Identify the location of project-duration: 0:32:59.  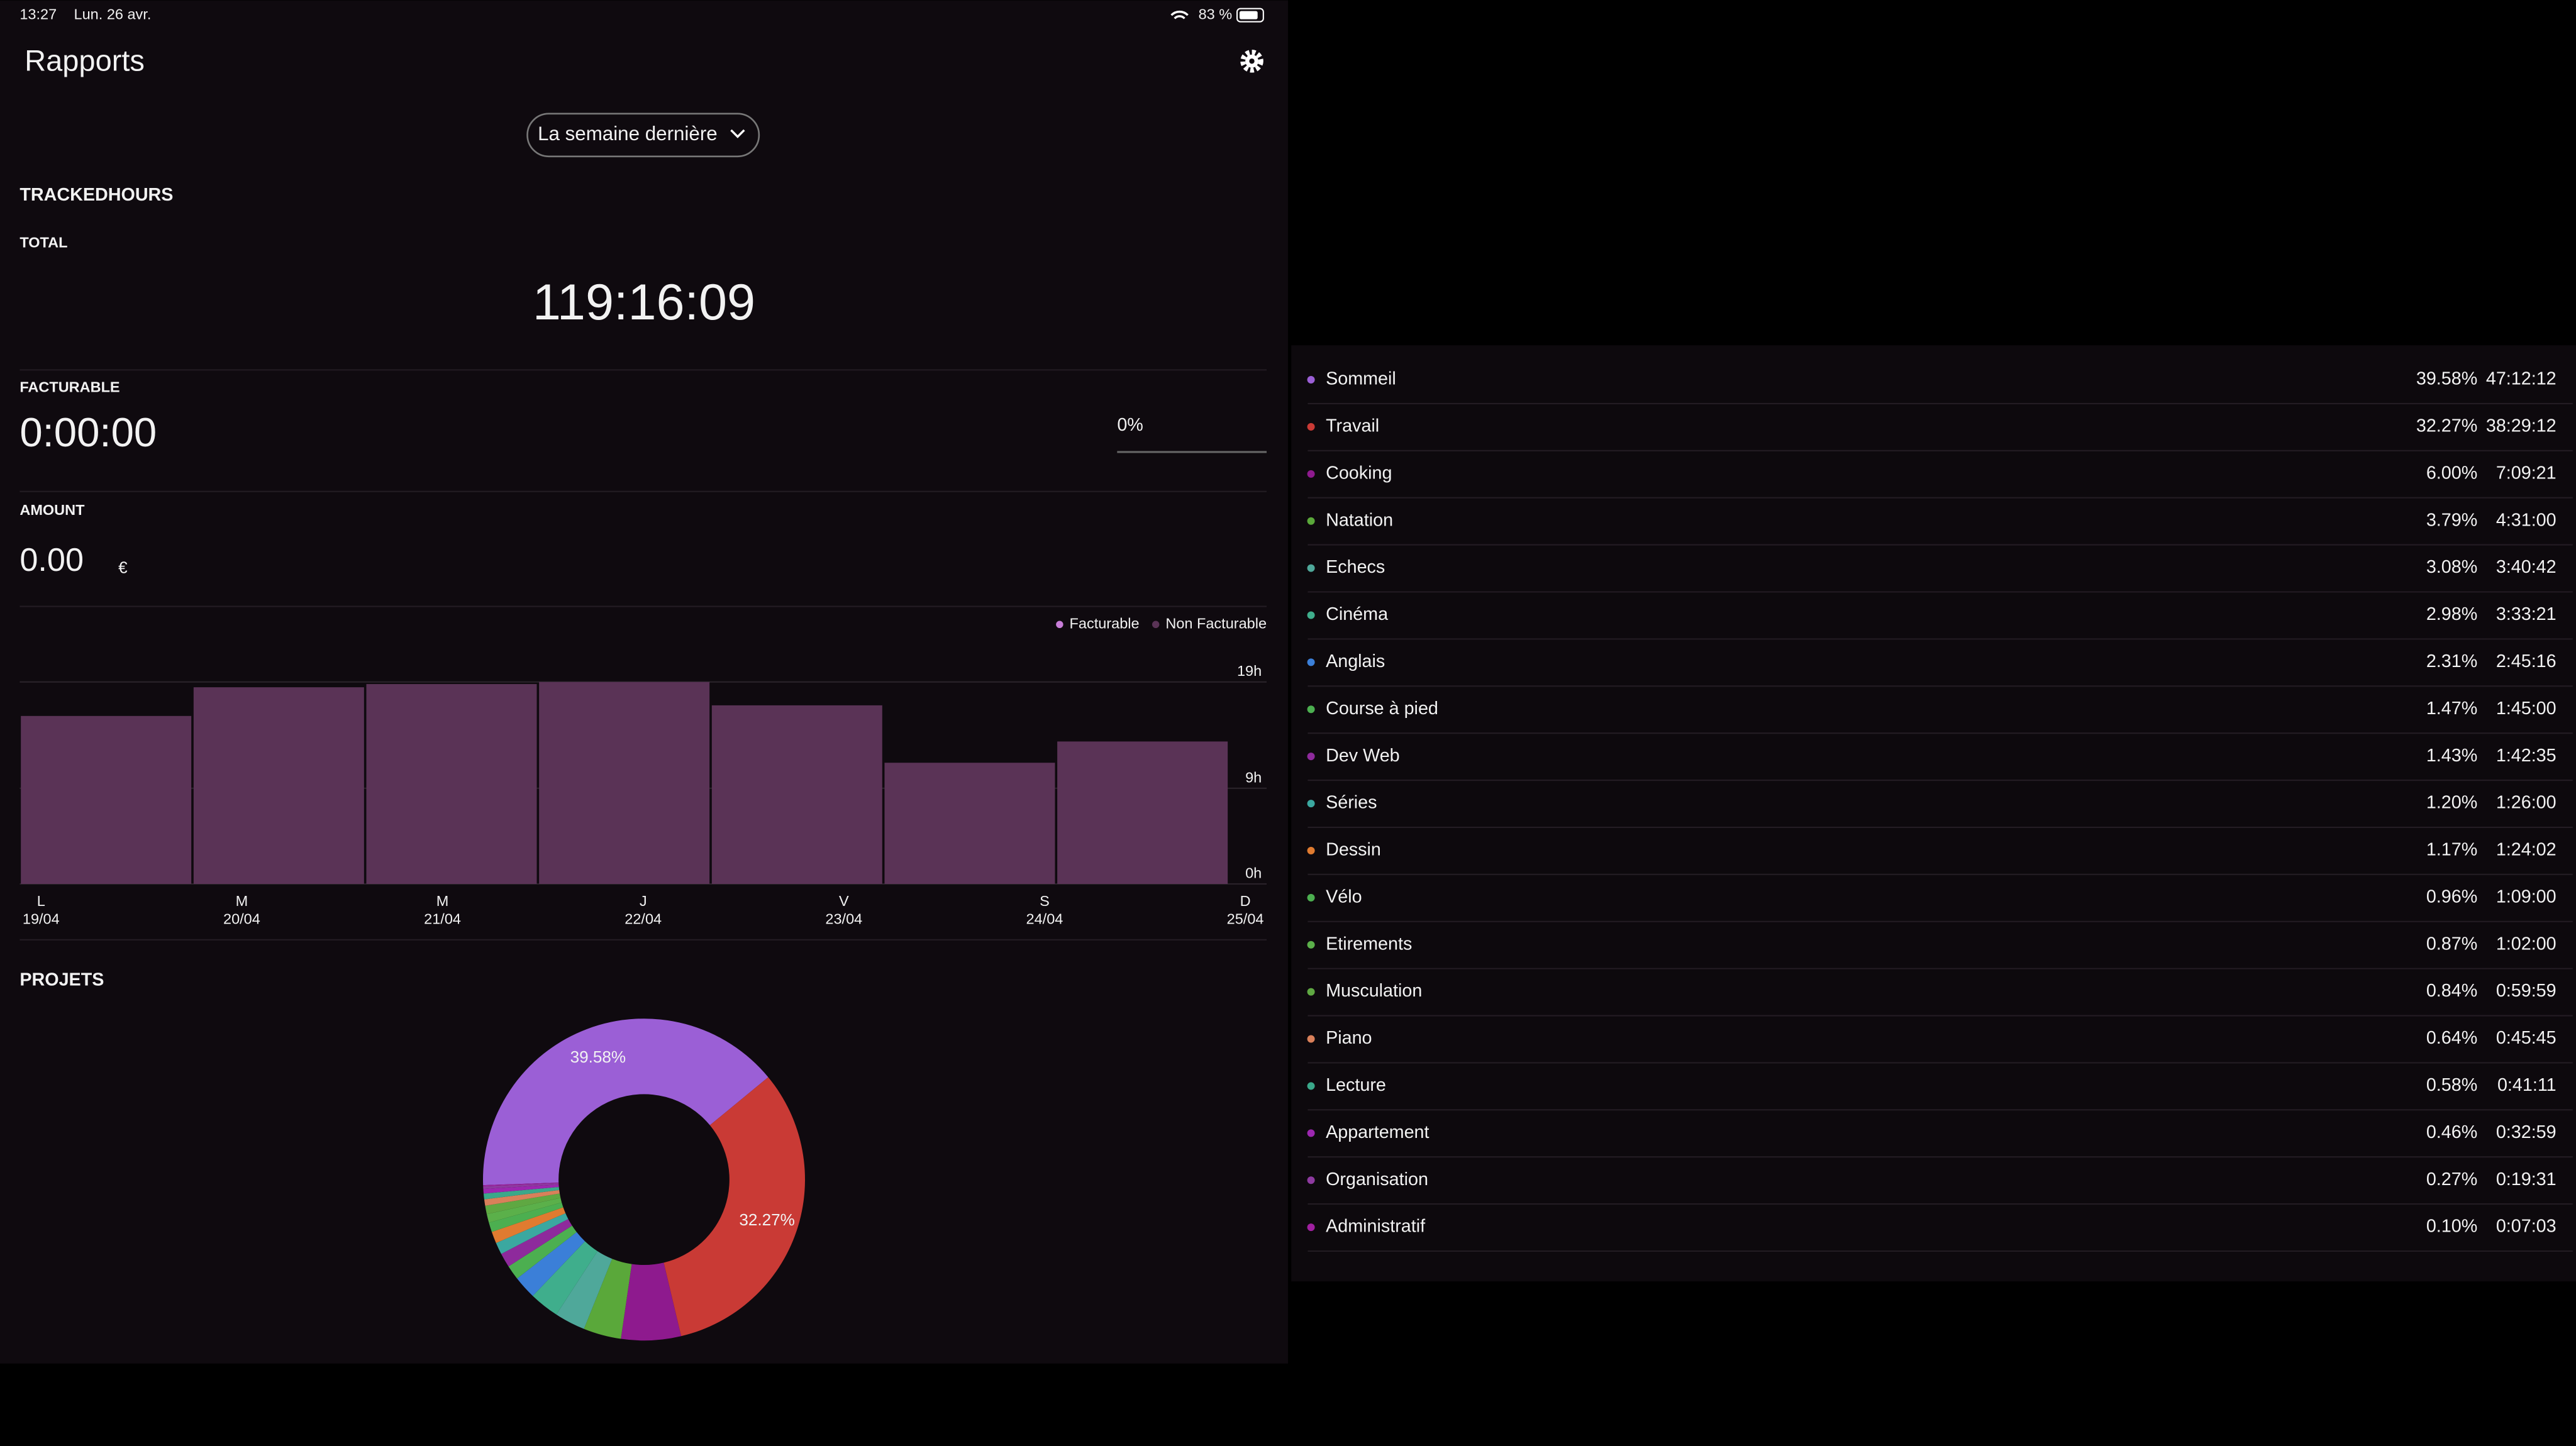
(2526, 1132).